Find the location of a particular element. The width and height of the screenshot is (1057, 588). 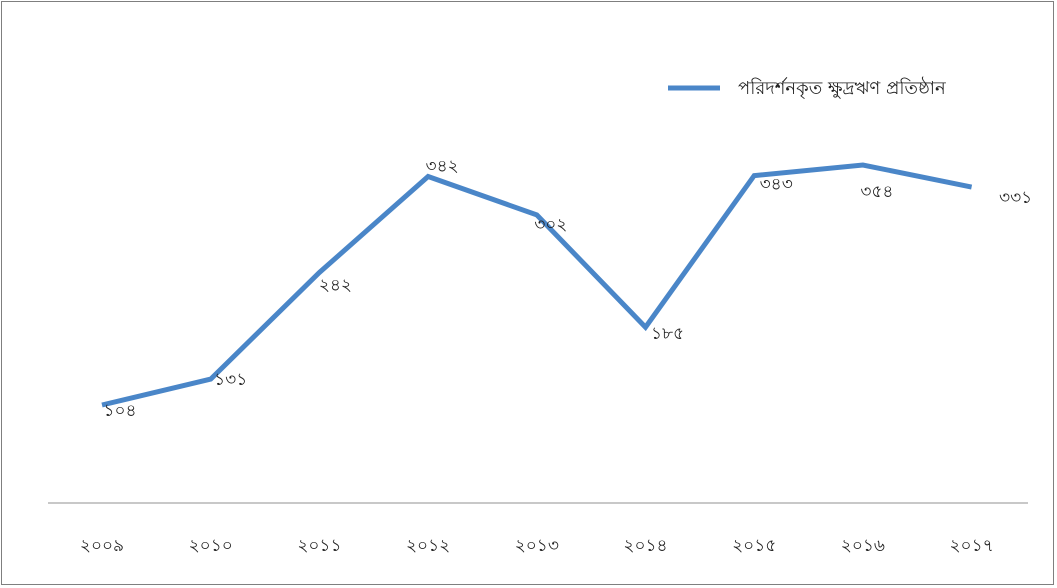

data-label: ১০৪ is located at coordinates (119, 411).